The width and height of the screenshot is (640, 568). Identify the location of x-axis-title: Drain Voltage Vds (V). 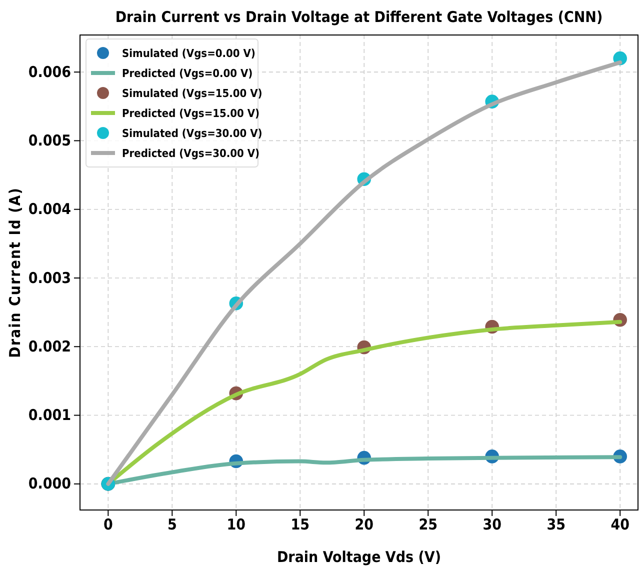
(359, 557).